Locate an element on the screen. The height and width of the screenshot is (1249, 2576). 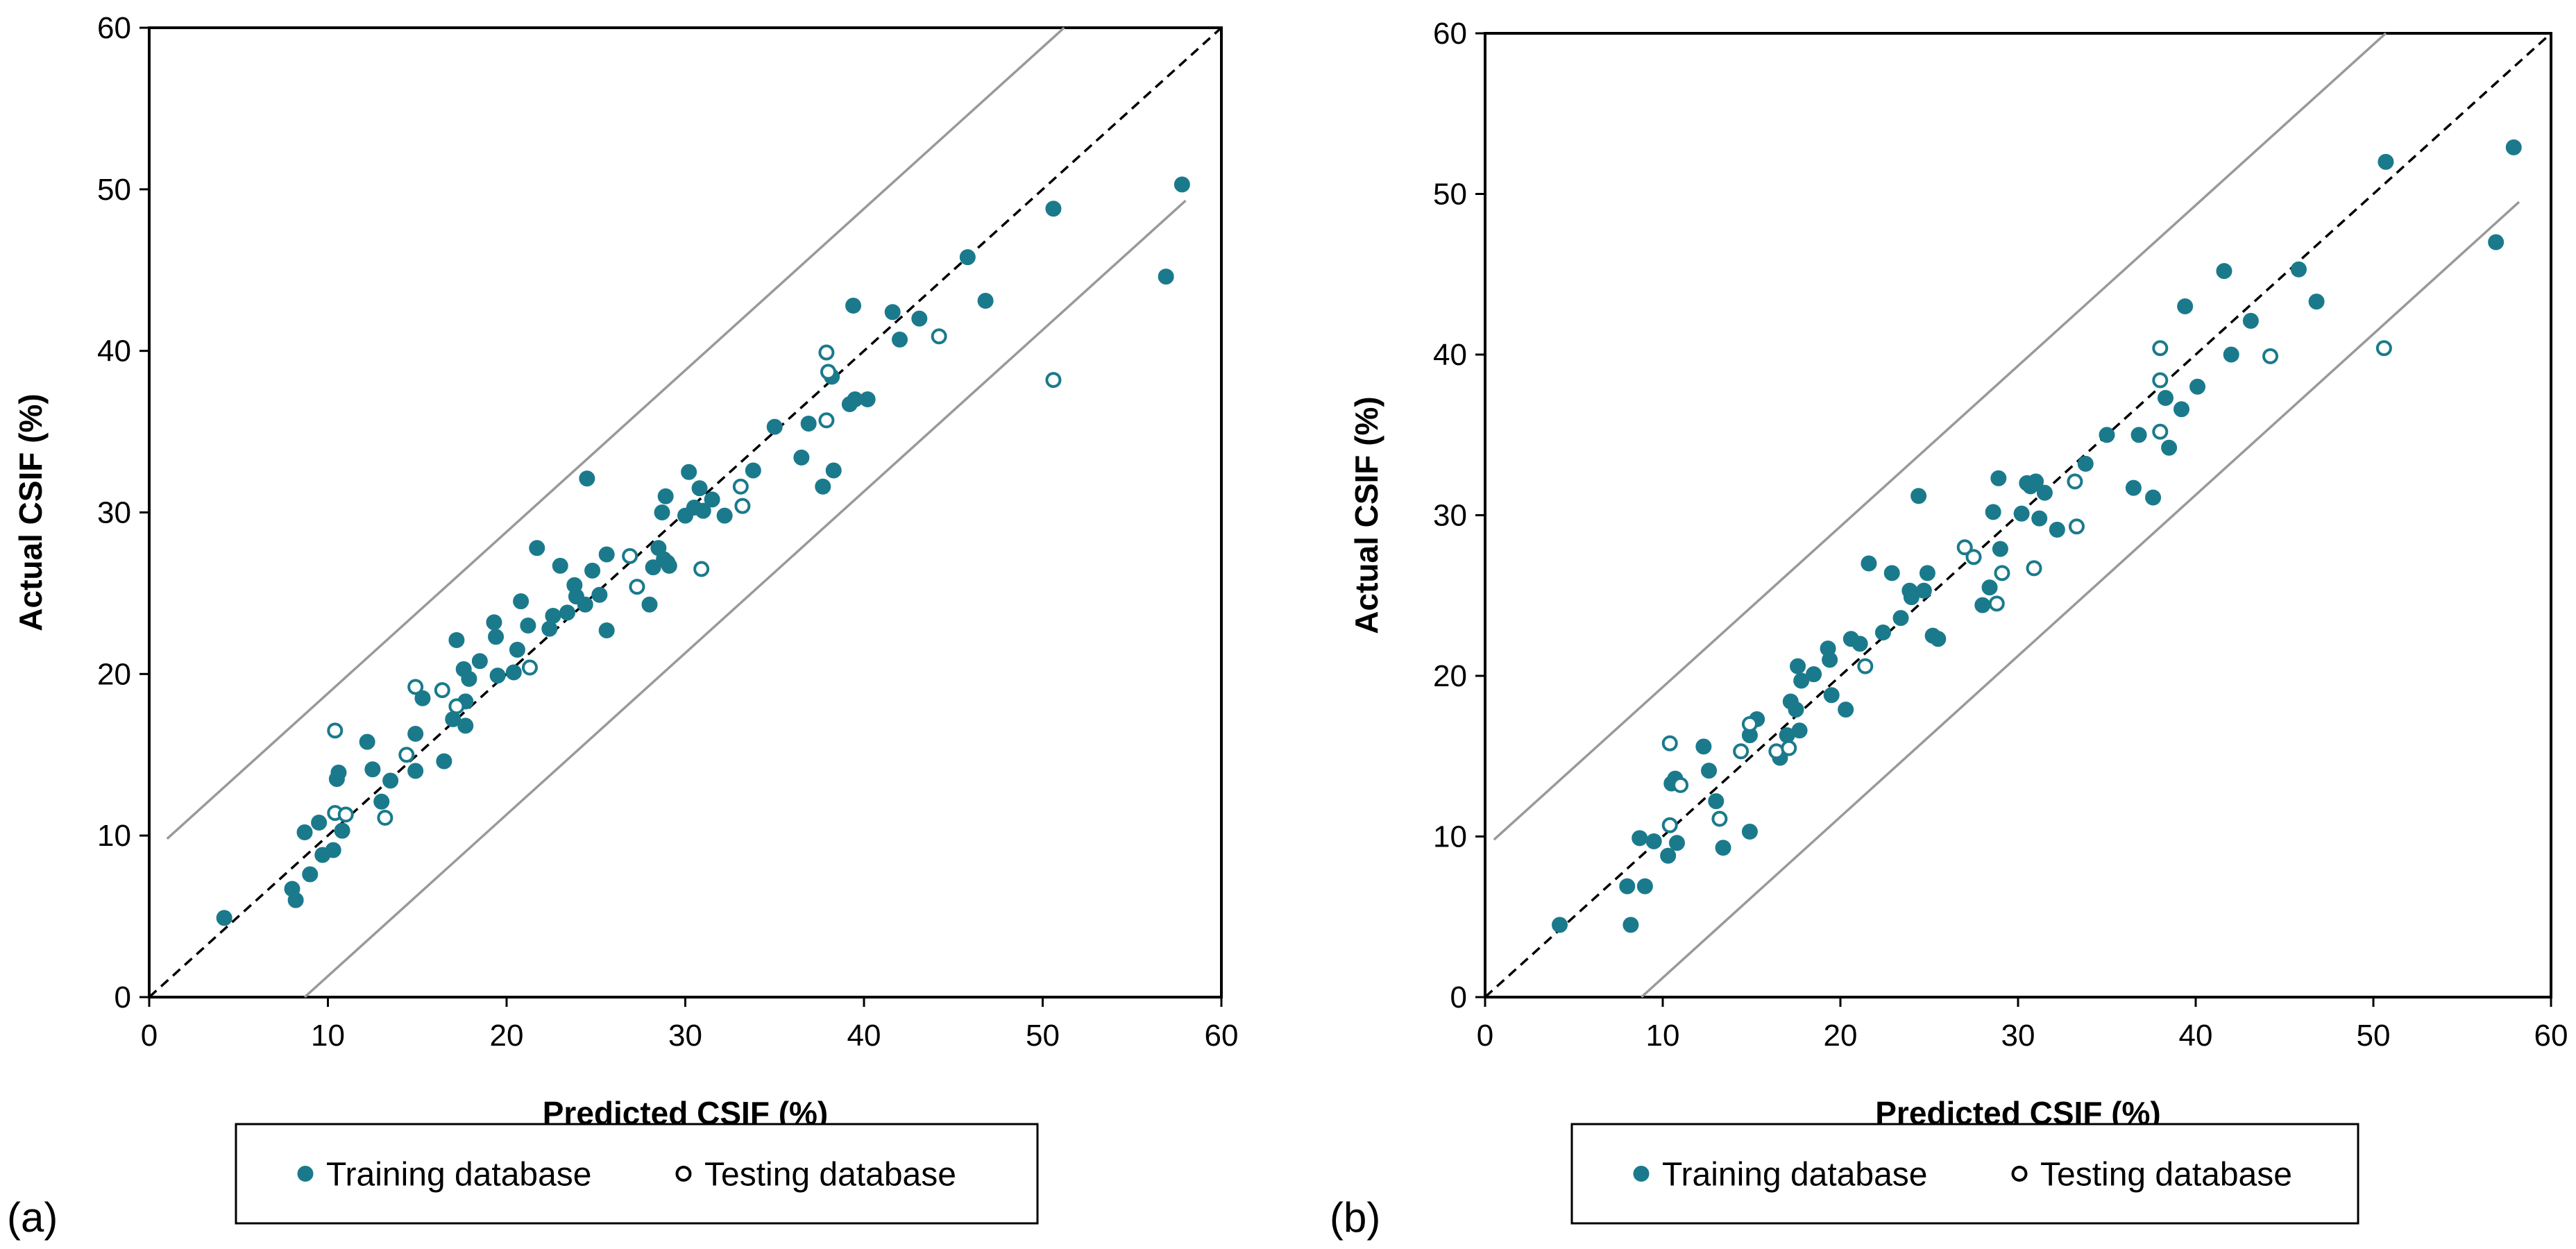
legend-testing-marker is located at coordinates (684, 1174).